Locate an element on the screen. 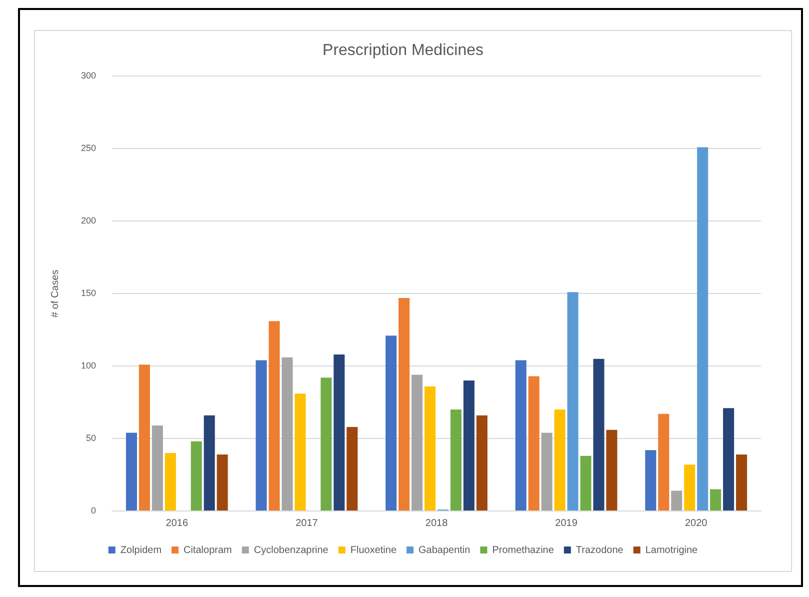  legend-label: Gabapentin is located at coordinates (444, 550).